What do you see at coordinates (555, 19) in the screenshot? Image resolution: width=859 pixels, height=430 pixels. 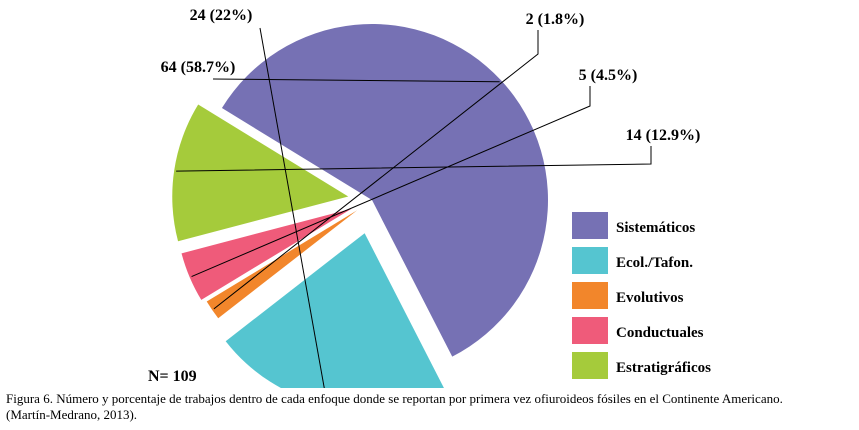 I see `data-label-2: 2 (1.8%)` at bounding box center [555, 19].